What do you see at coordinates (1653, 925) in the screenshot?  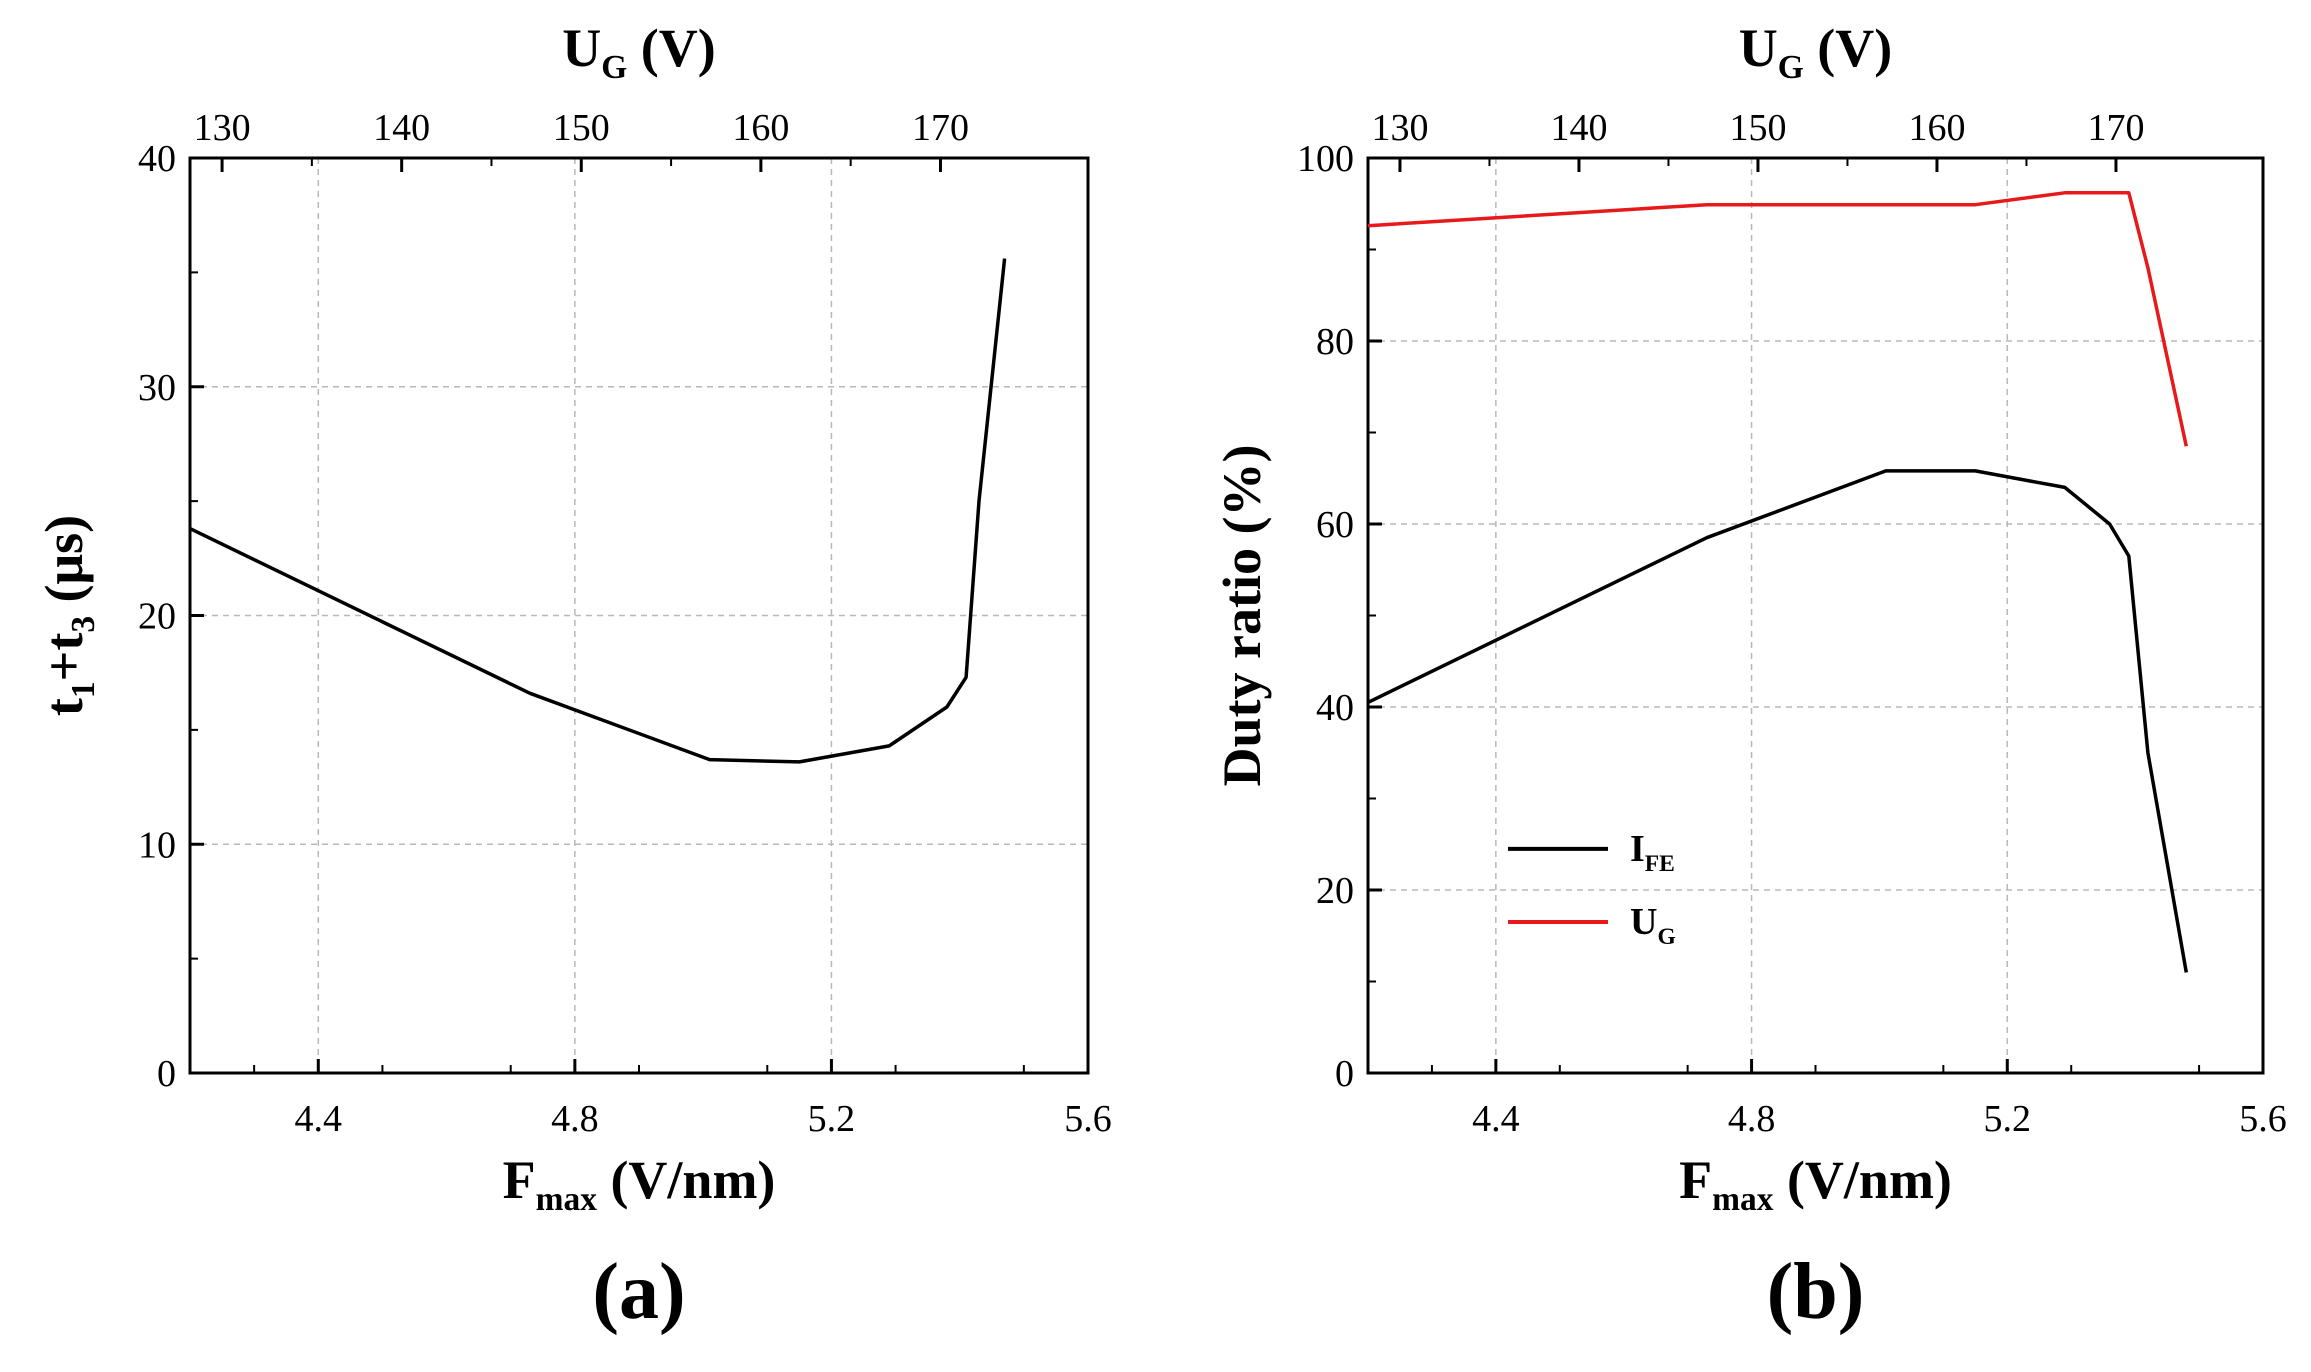 I see `legend-label-ug: UG` at bounding box center [1653, 925].